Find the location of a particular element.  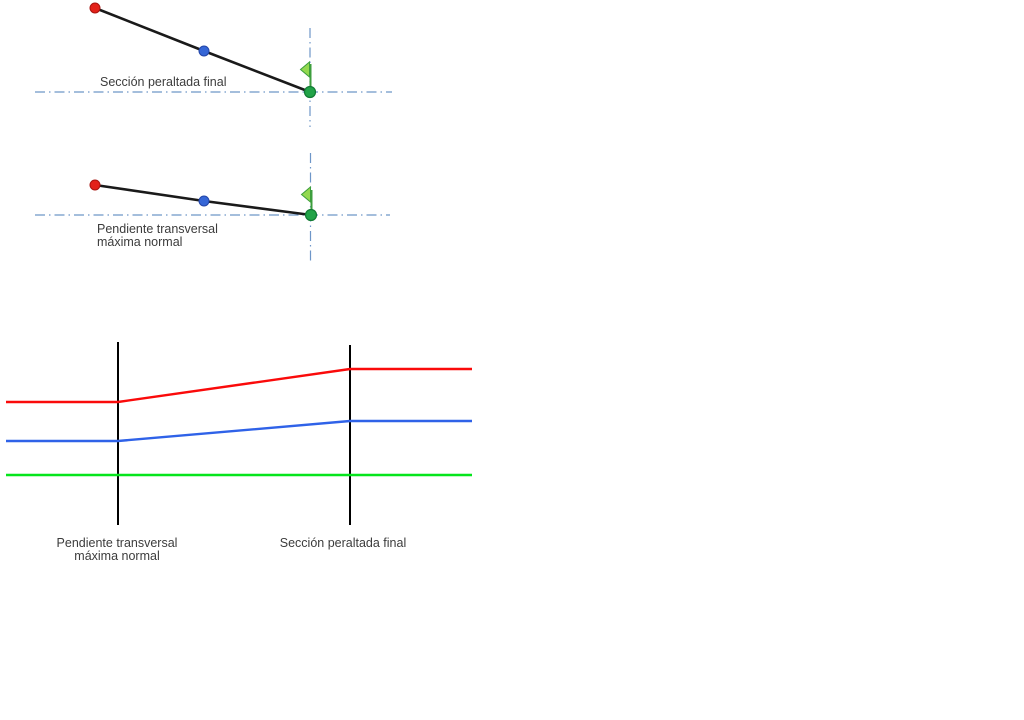

section-normal-label: Pendiente transversal máxima normal is located at coordinates (157, 235).